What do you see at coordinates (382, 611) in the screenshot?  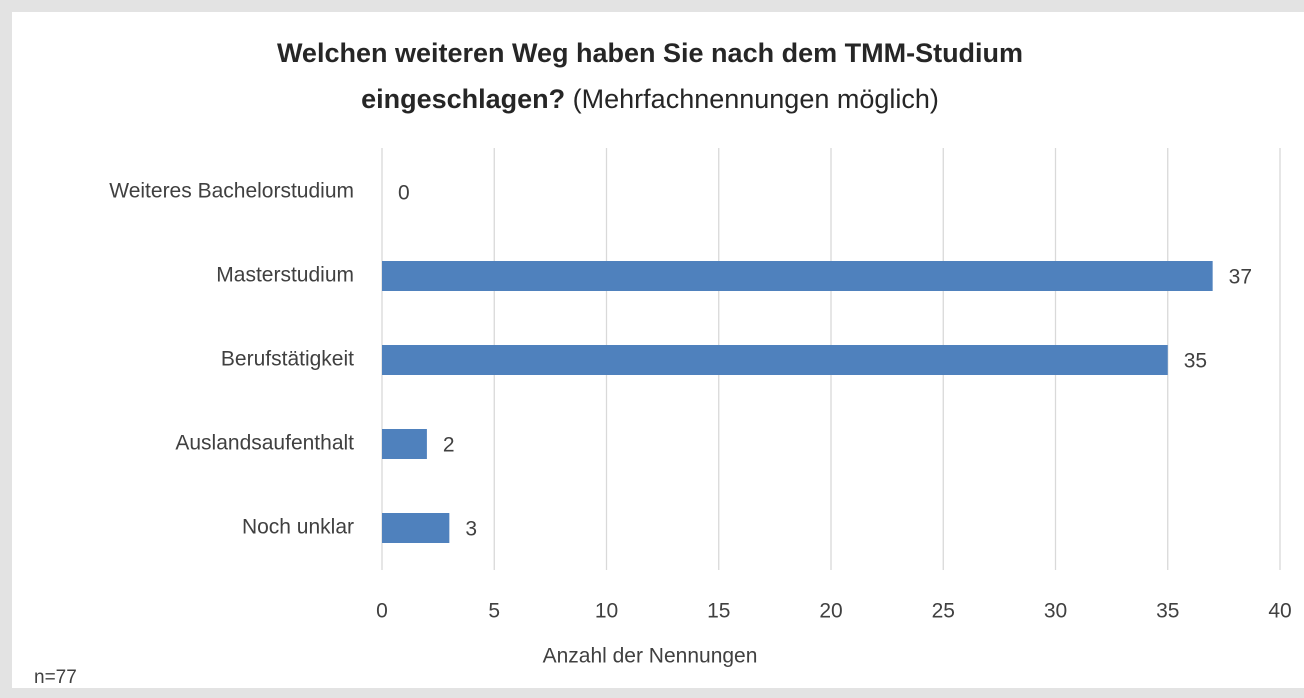 I see `x-tick-label: 0` at bounding box center [382, 611].